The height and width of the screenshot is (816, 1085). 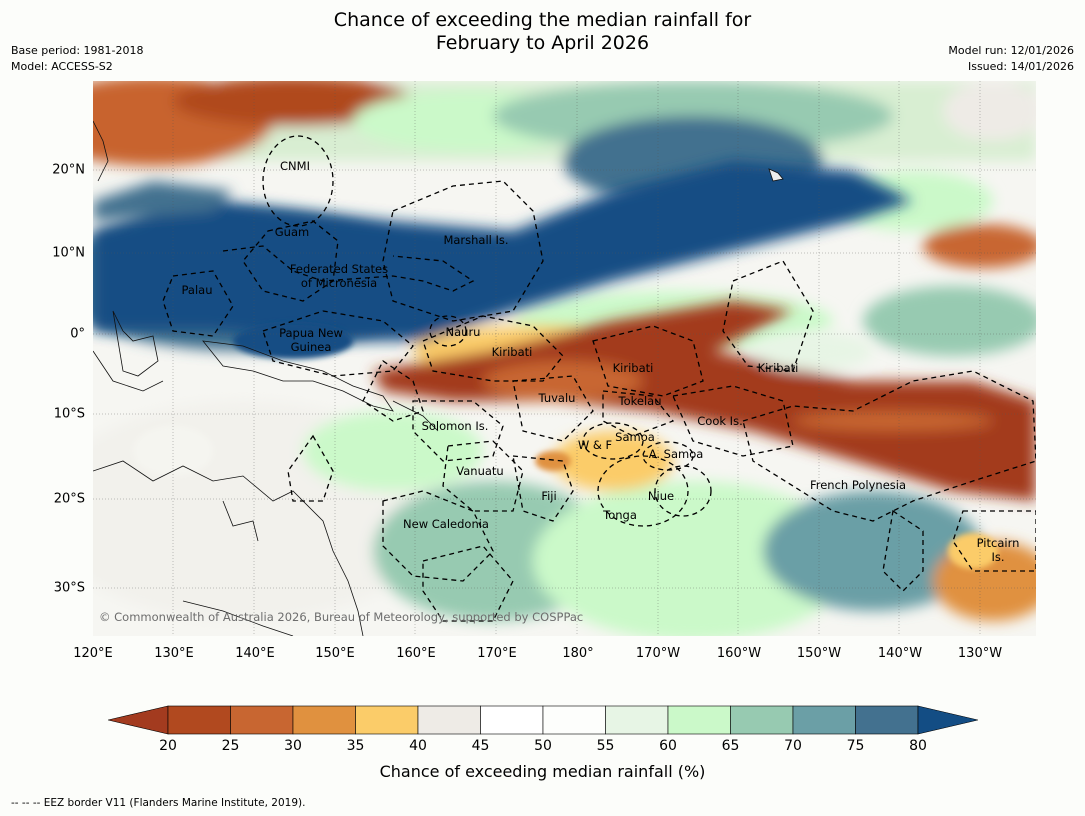 What do you see at coordinates (476, 240) in the screenshot?
I see `label-marshall-islands: Marshall Is.` at bounding box center [476, 240].